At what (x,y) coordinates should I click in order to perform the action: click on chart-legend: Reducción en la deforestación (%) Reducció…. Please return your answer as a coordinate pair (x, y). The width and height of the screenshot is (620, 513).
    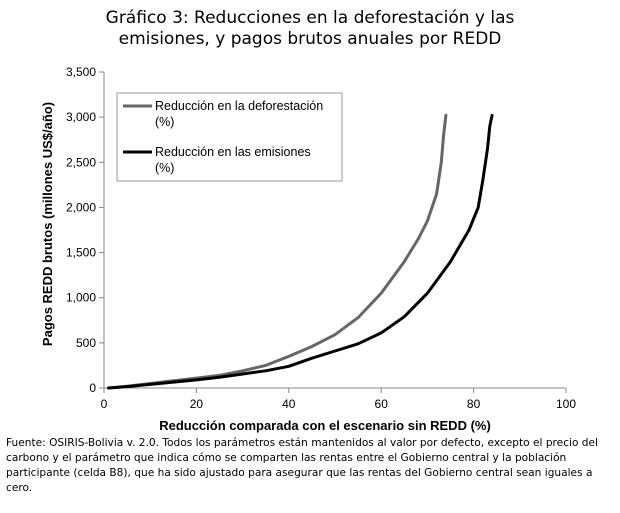
    Looking at the image, I should click on (229, 137).